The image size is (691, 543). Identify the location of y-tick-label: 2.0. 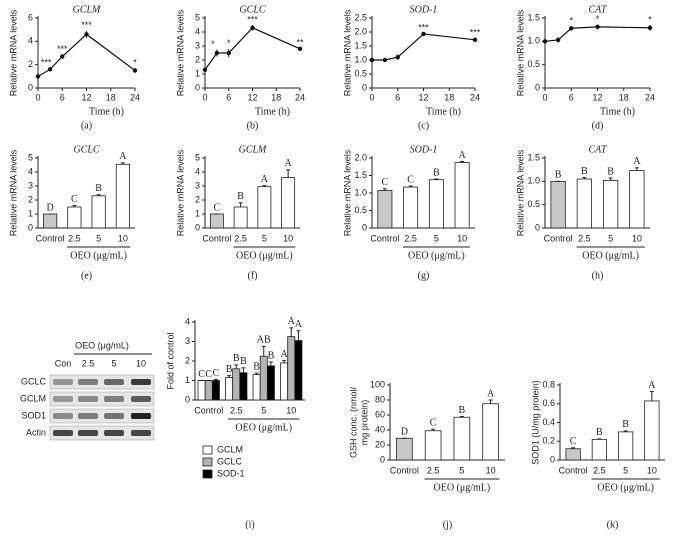
(360, 31).